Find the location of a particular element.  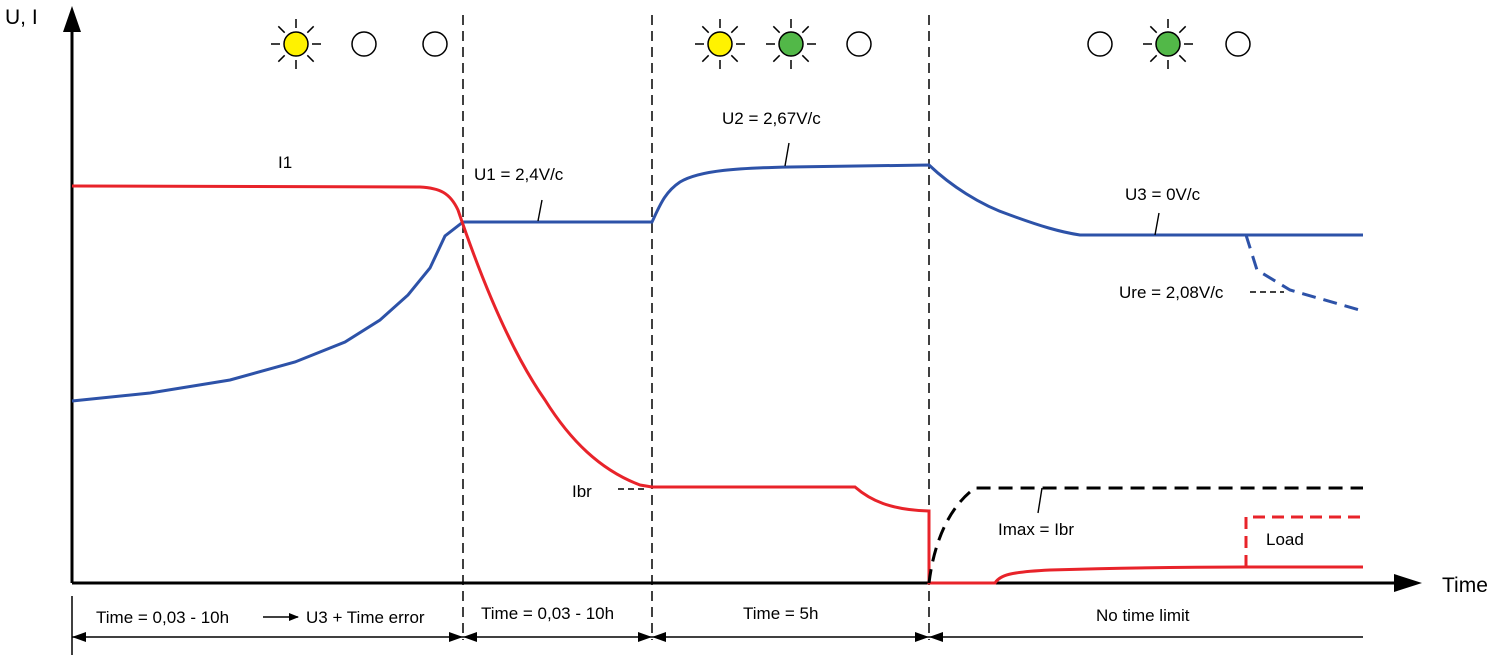

phase-2-duration: Time = 0,03 - 10h is located at coordinates (547, 613).